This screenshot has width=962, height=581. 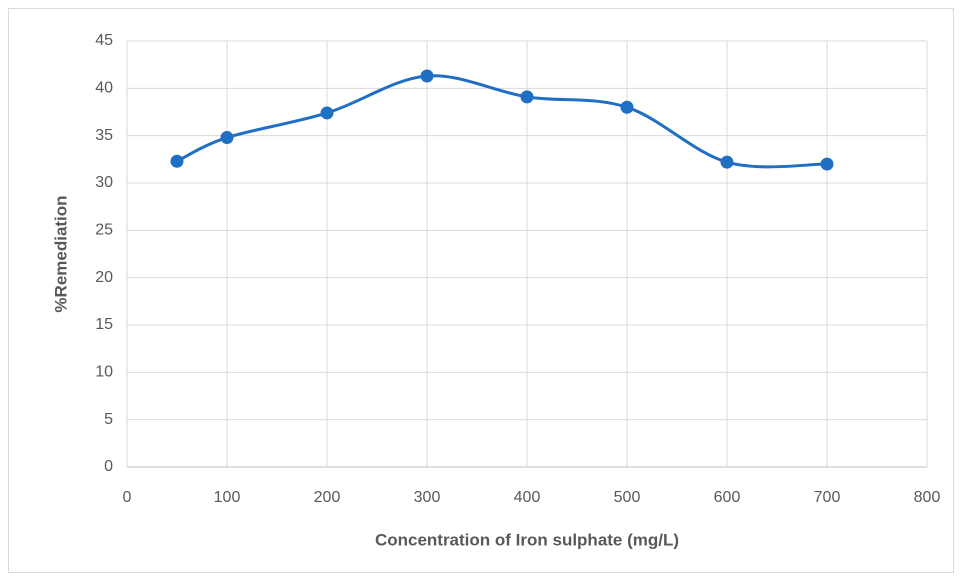 What do you see at coordinates (104, 40) in the screenshot?
I see `y-tick-label: 45` at bounding box center [104, 40].